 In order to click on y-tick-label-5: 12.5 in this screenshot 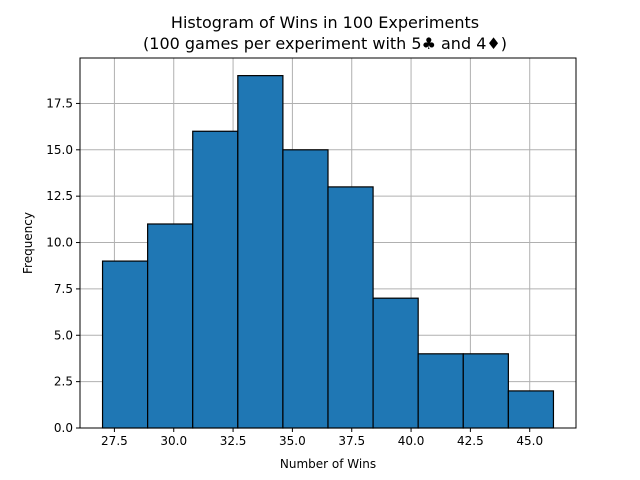, I will do `click(59, 196)`.